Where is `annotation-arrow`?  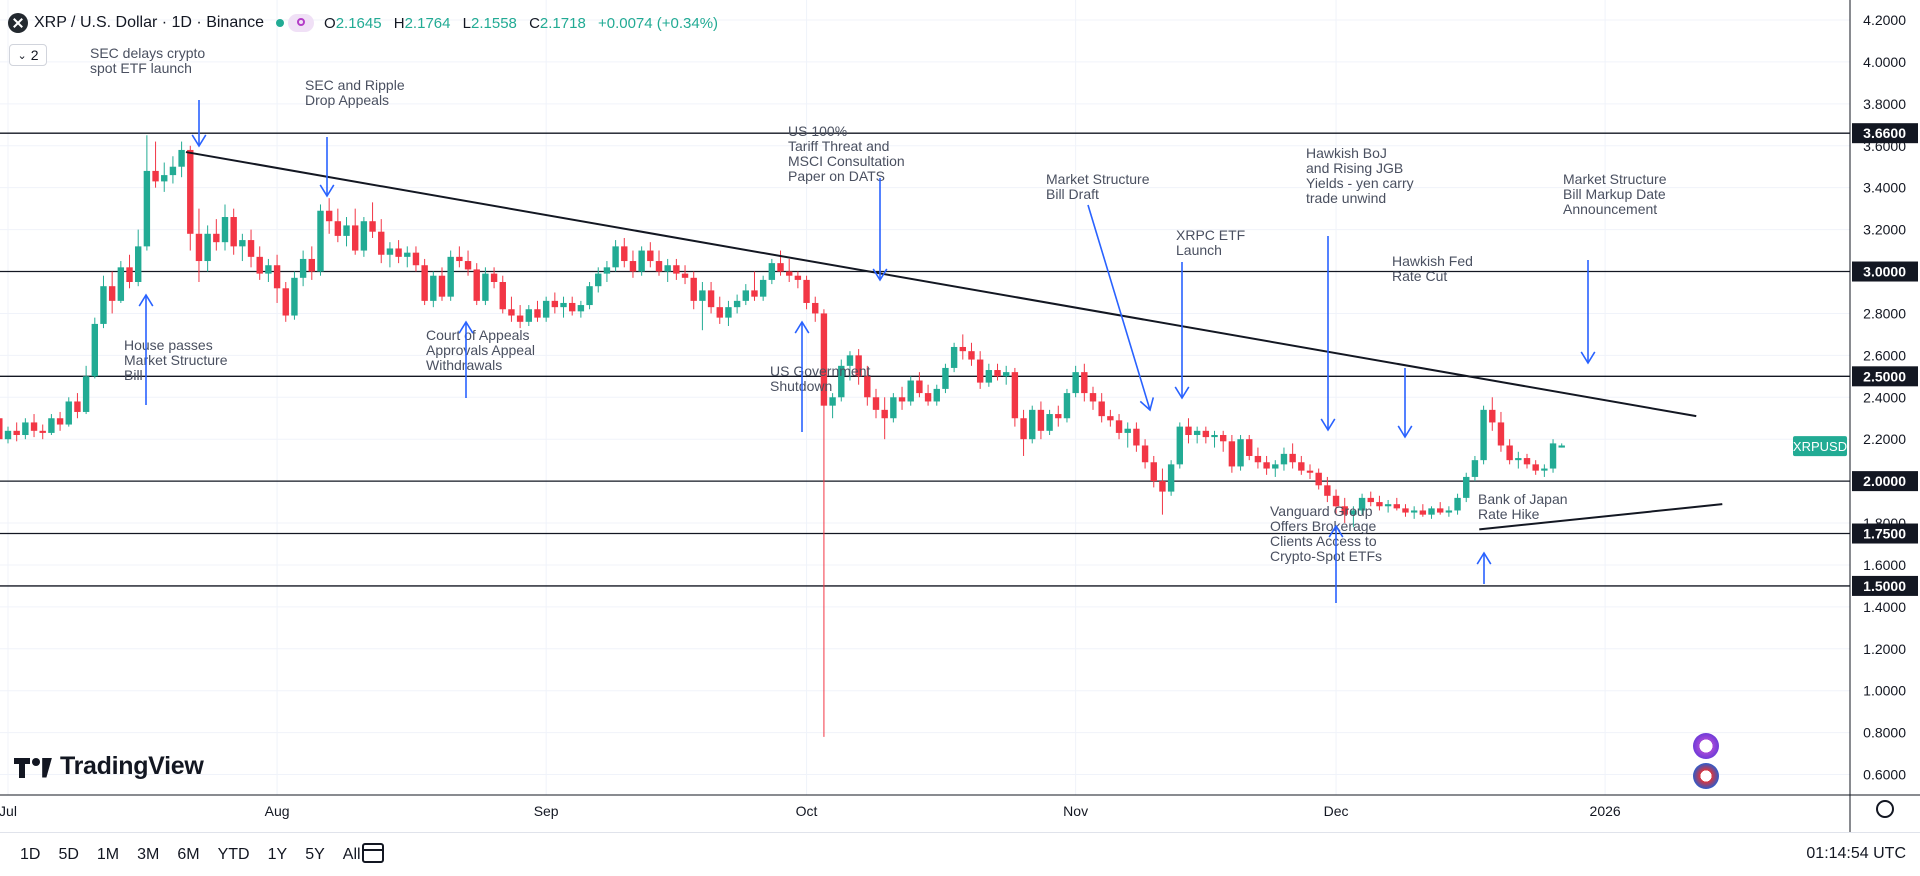
annotation-arrow is located at coordinates (1119, 307).